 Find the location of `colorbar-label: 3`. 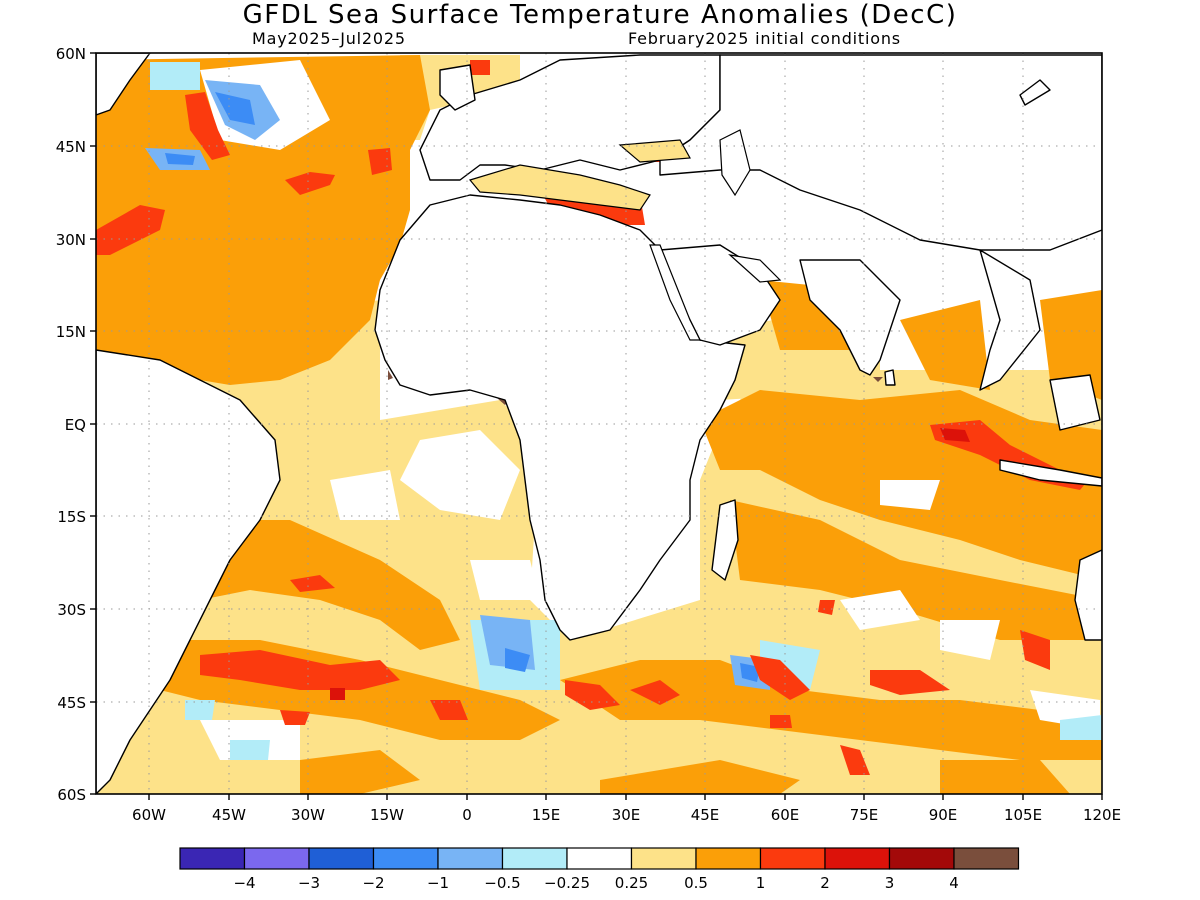

colorbar-label: 3 is located at coordinates (890, 883).